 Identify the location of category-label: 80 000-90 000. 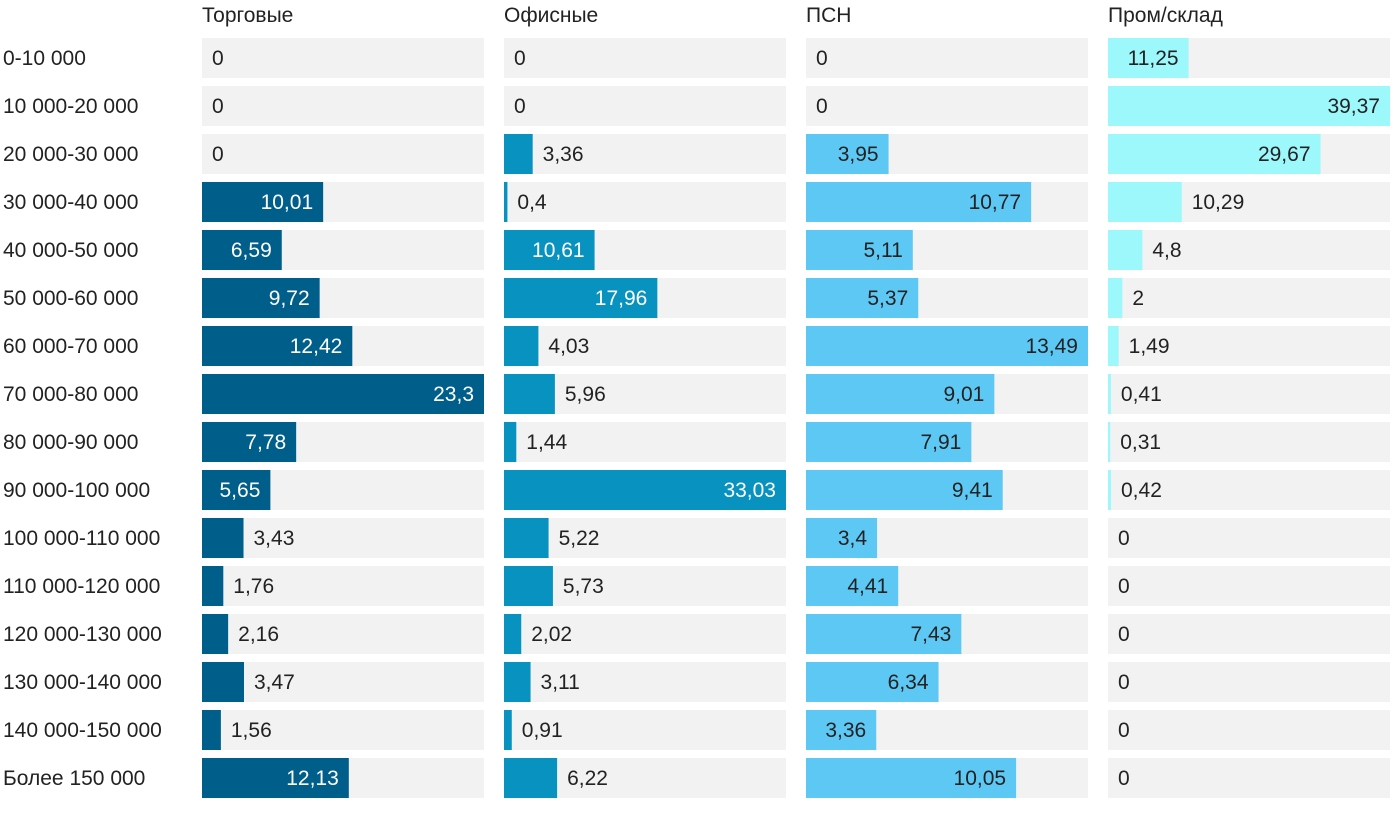
(70, 442).